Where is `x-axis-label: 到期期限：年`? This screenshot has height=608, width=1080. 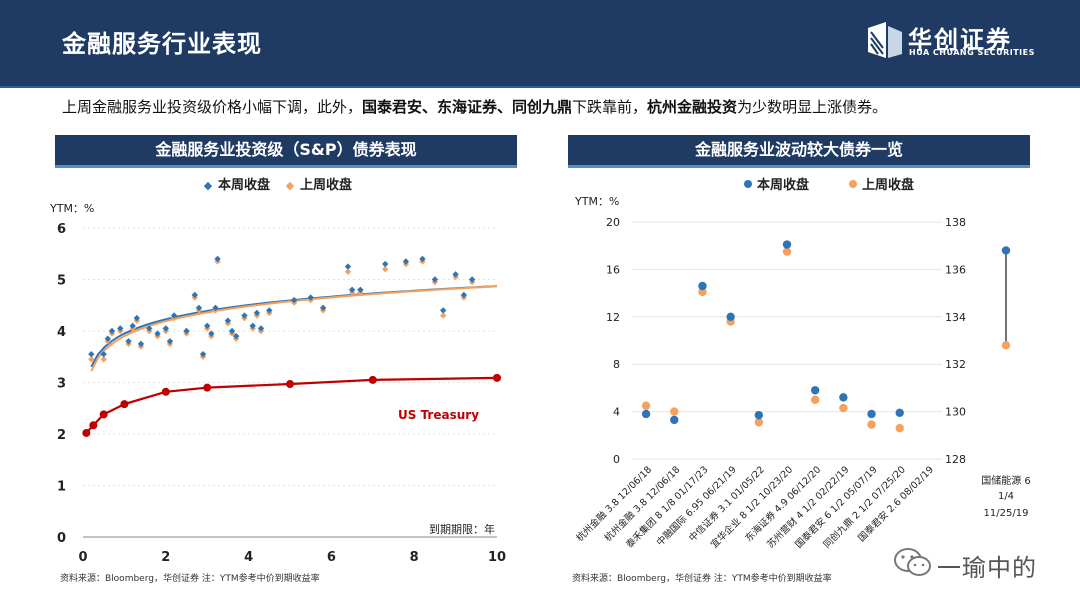 x-axis-label: 到期期限：年 is located at coordinates (462, 529).